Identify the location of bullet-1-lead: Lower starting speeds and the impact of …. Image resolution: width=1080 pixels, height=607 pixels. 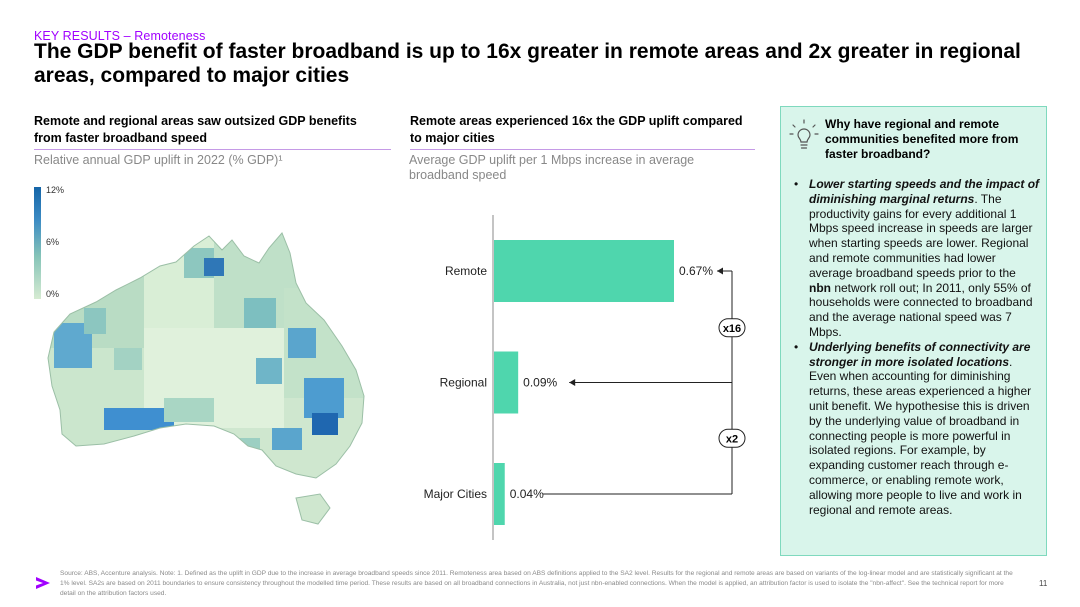
(924, 191).